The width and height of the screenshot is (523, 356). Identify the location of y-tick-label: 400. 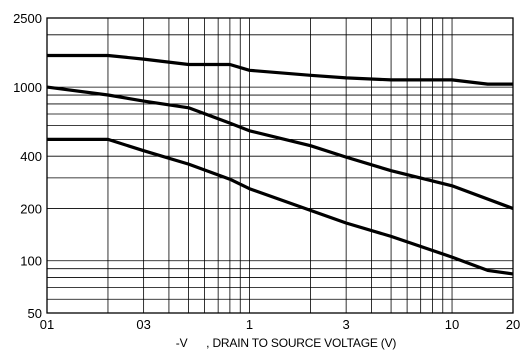
(31, 156).